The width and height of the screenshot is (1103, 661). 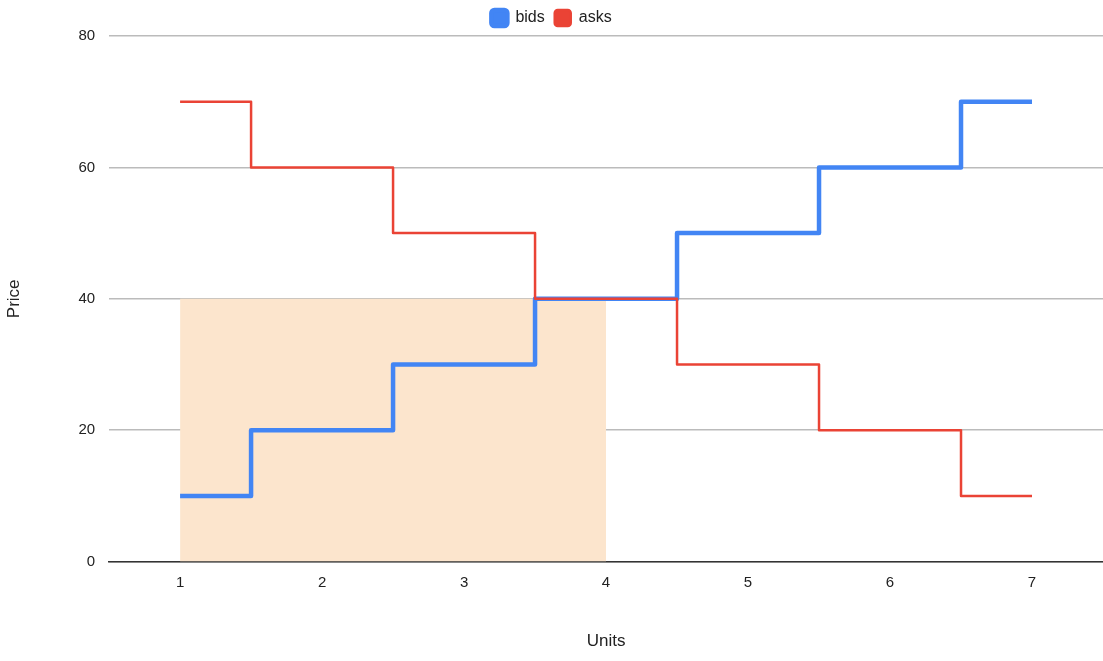 I want to click on x-tick-label: 6, so click(x=890, y=581).